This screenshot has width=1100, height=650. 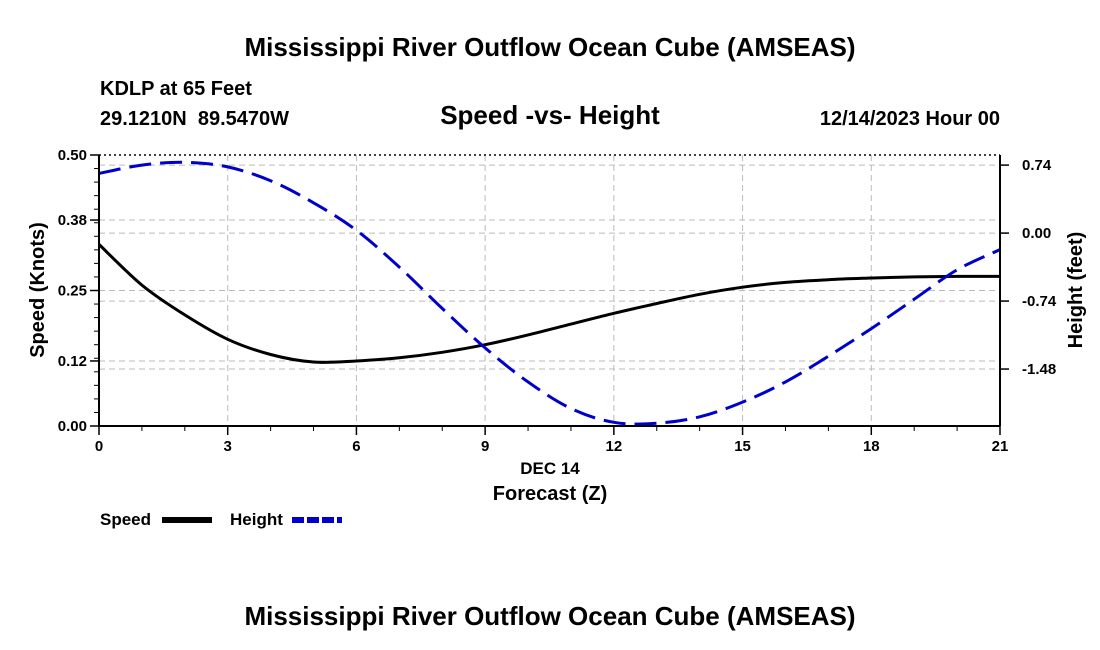 I want to click on x-tick-label: 9, so click(x=485, y=446).